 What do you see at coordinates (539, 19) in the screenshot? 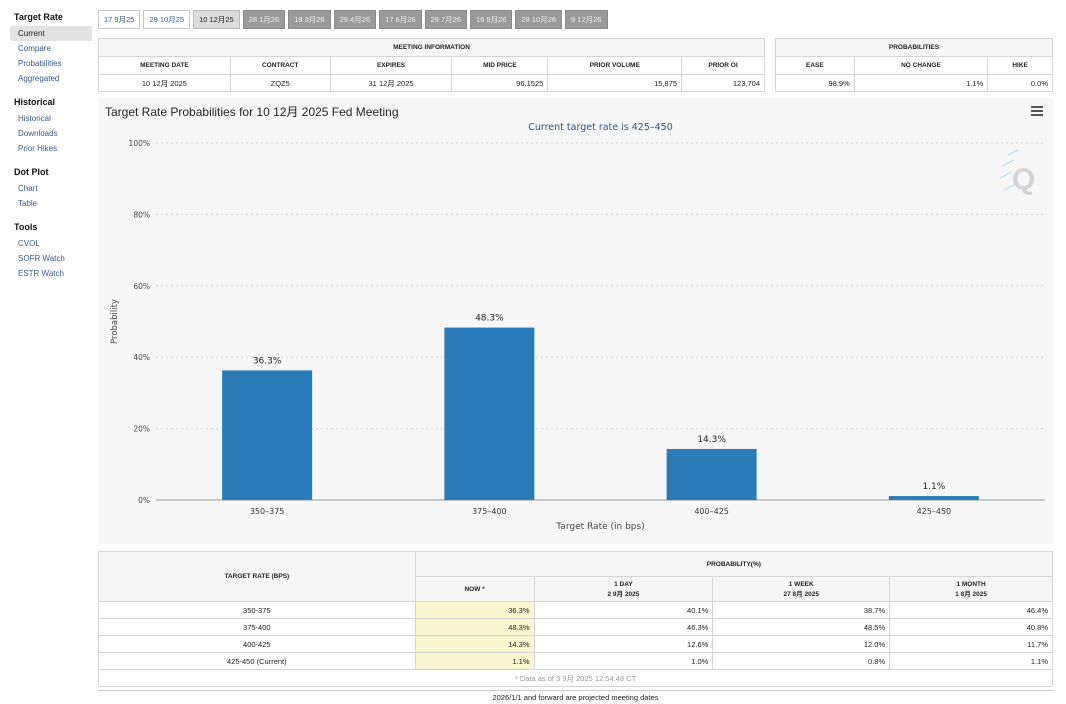
I see `tab-meeting-9: 28 10月26` at bounding box center [539, 19].